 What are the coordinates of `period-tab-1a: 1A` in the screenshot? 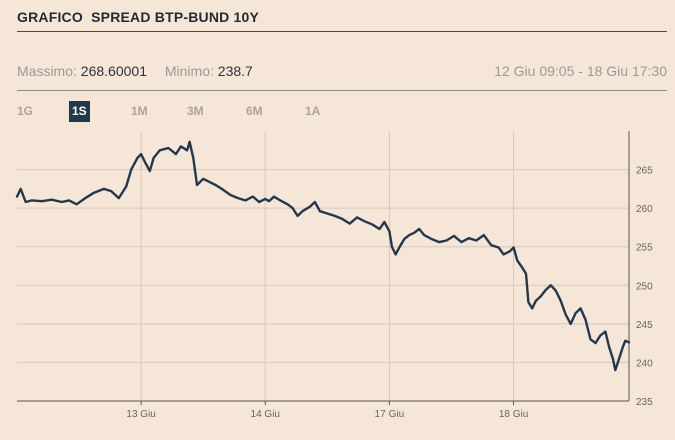 It's located at (313, 111).